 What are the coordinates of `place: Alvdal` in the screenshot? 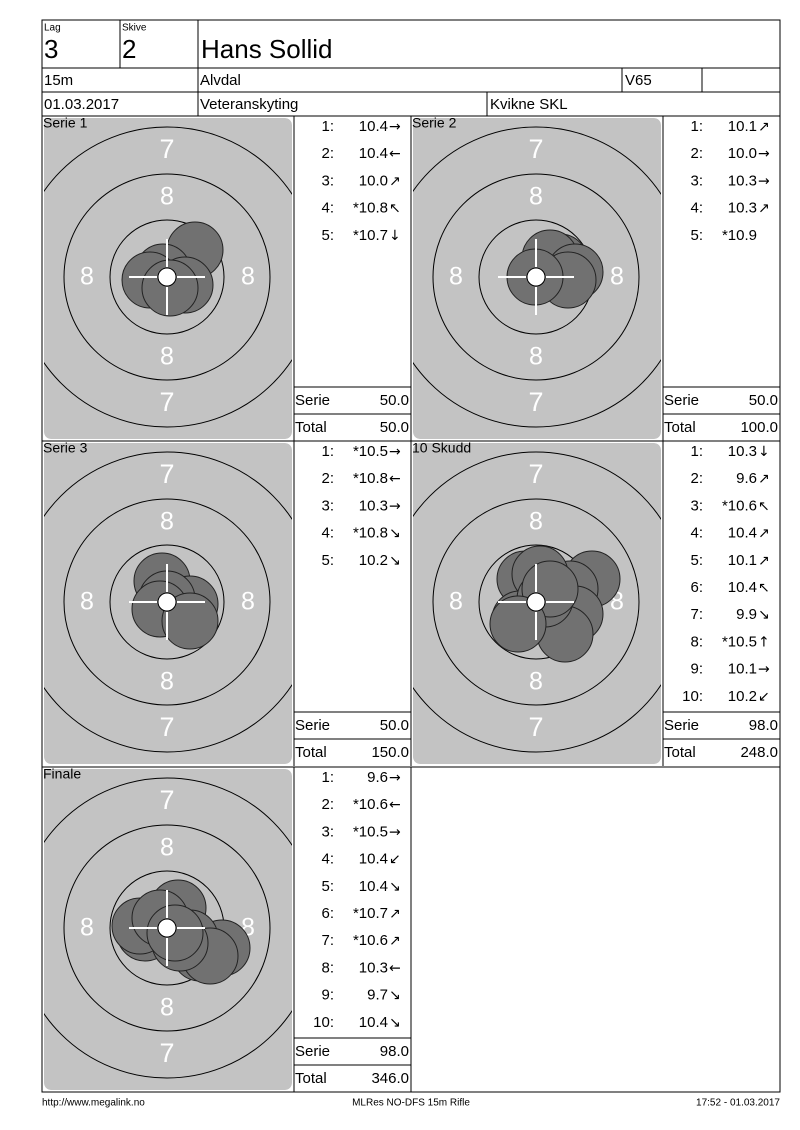 It's located at (220, 80).